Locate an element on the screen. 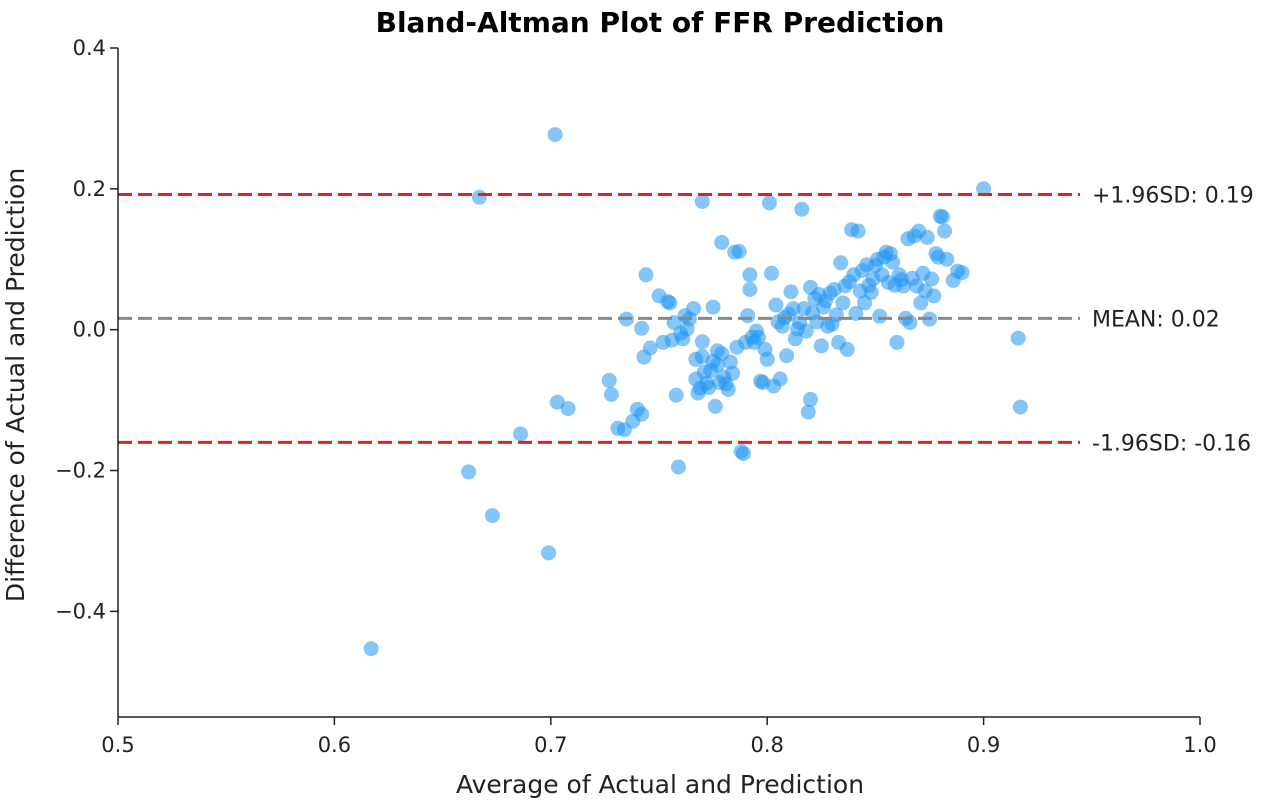 This screenshot has height=805, width=1280. upper-line-label: +1.96SD: 0.19 is located at coordinates (1173, 195).